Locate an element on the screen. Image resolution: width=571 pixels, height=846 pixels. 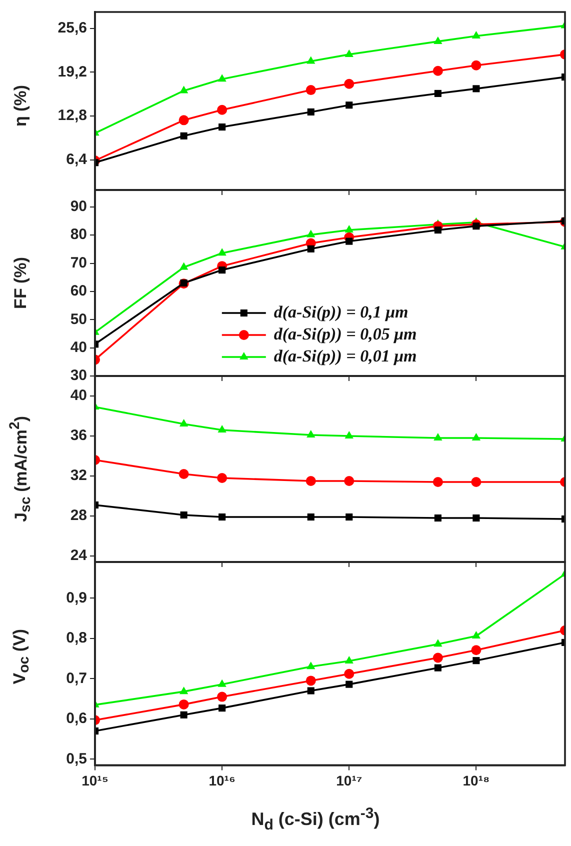
y-tick-label: 19,2 is located at coordinates (72, 71).